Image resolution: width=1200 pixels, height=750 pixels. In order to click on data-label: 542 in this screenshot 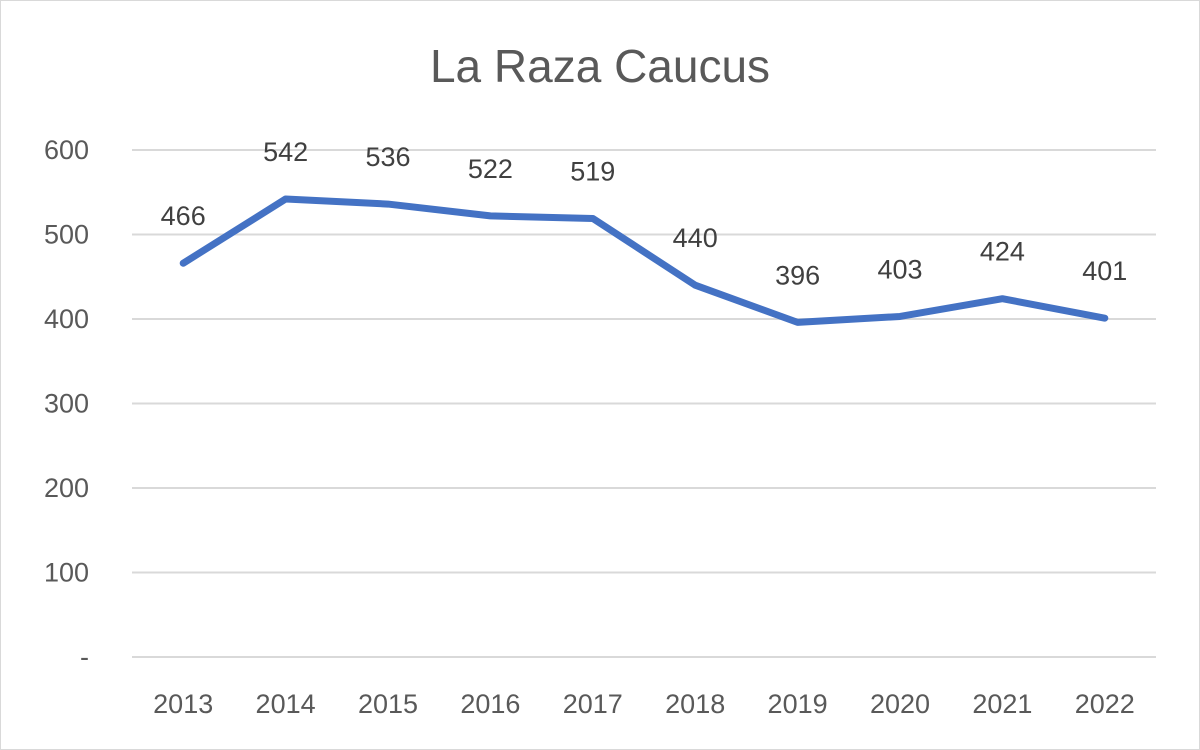, I will do `click(285, 152)`.